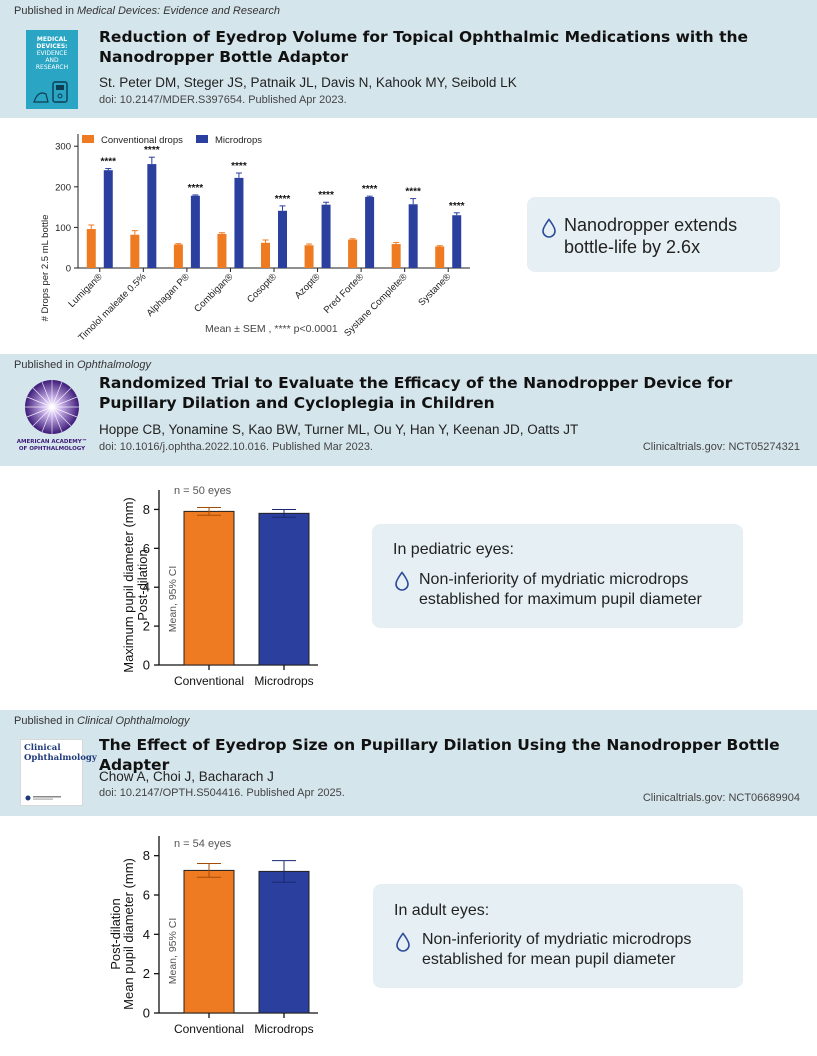  What do you see at coordinates (721, 447) in the screenshot?
I see `paper2-trial-id: Clinicaltrials.gov: NCT05274321` at bounding box center [721, 447].